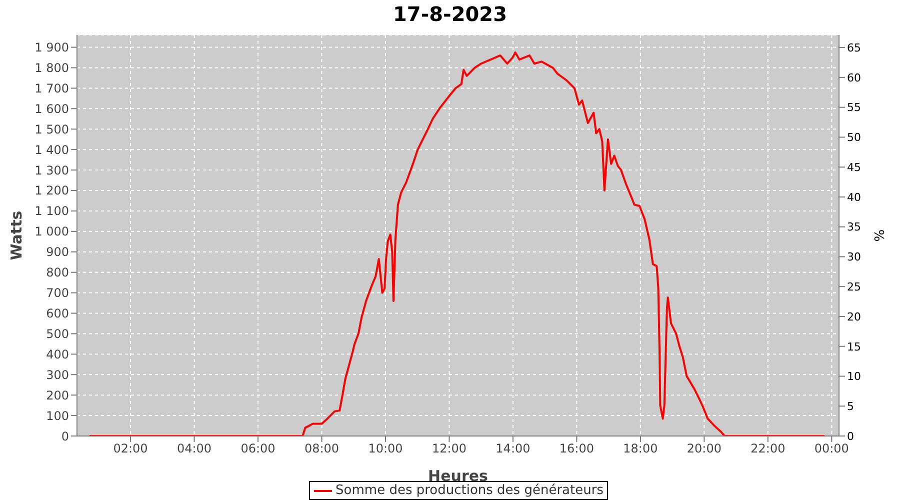 The width and height of the screenshot is (900, 500). I want to click on x-tick-label: 02:00, so click(130, 449).